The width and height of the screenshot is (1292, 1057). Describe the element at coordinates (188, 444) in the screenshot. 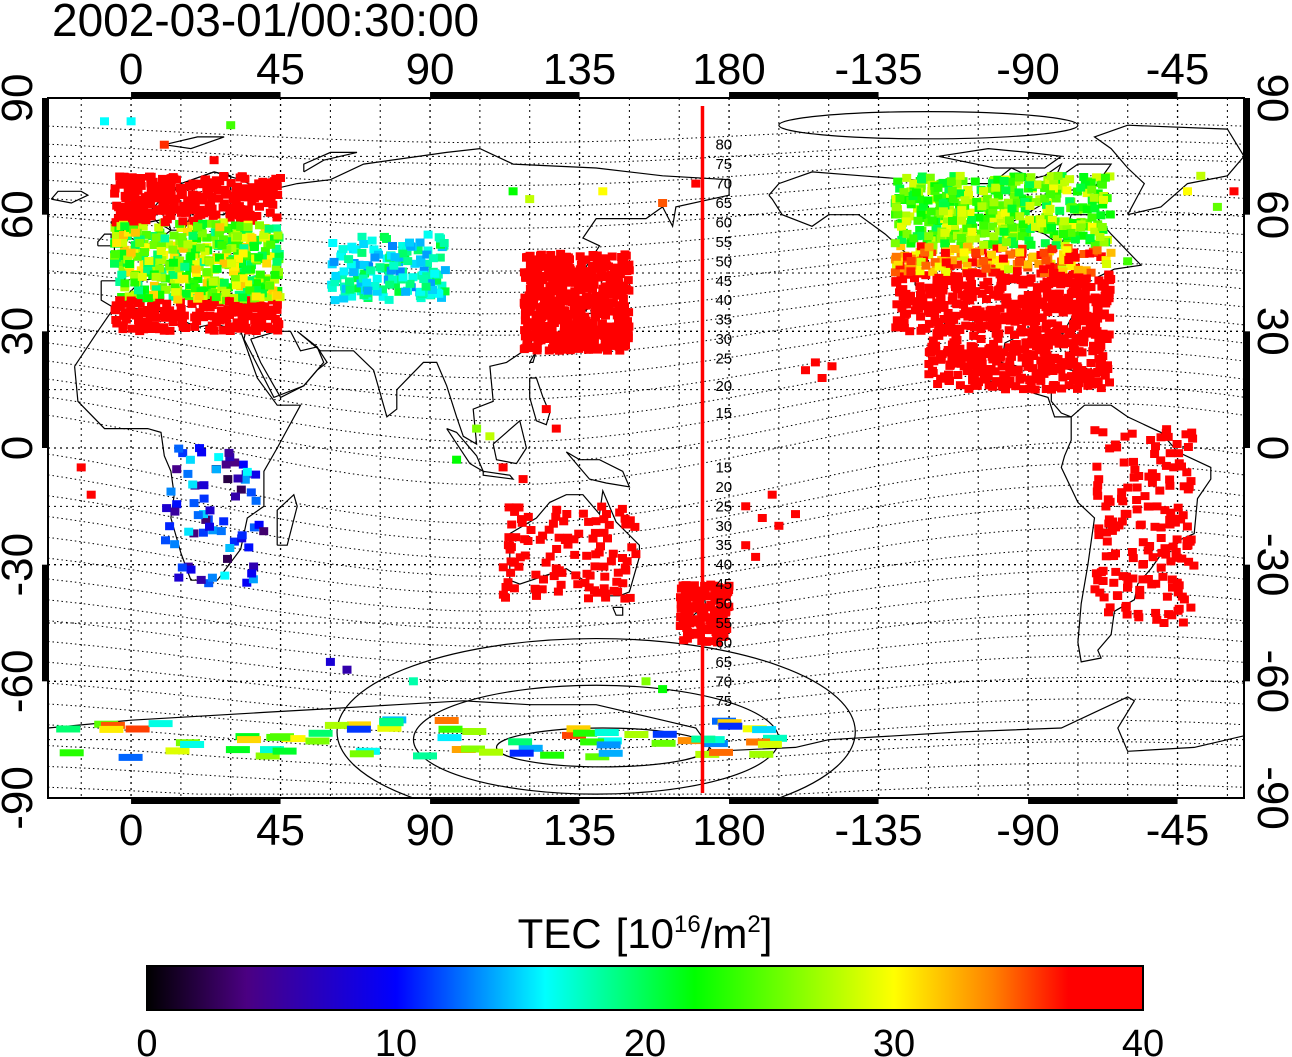

I see `coastline-path` at that location.